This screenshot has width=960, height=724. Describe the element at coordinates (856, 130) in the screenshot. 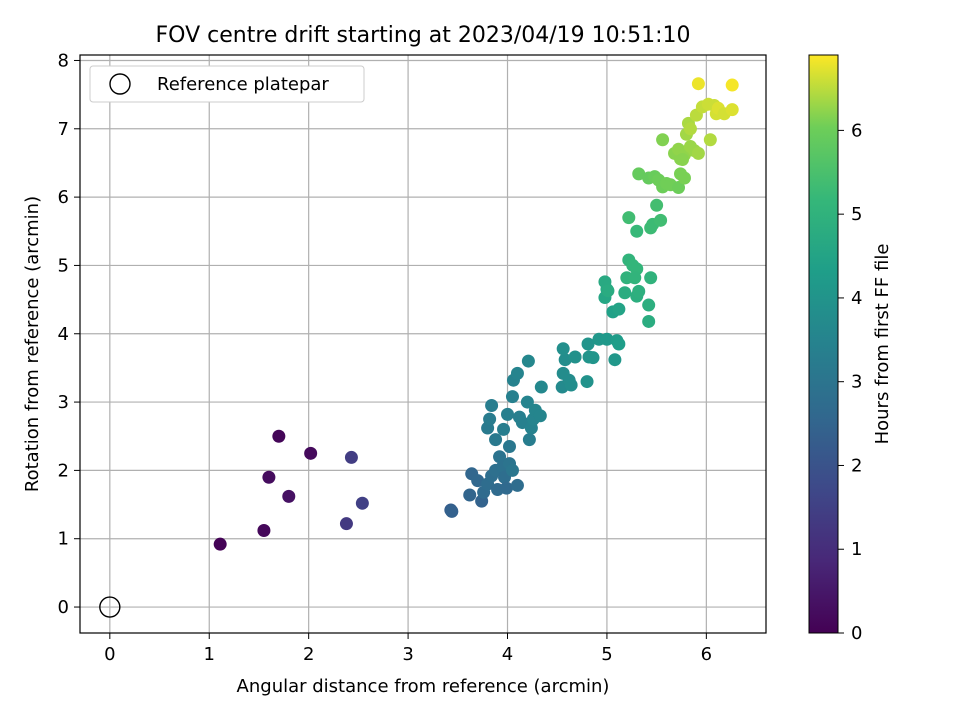

I see `colorbar-tick-label: 6` at that location.